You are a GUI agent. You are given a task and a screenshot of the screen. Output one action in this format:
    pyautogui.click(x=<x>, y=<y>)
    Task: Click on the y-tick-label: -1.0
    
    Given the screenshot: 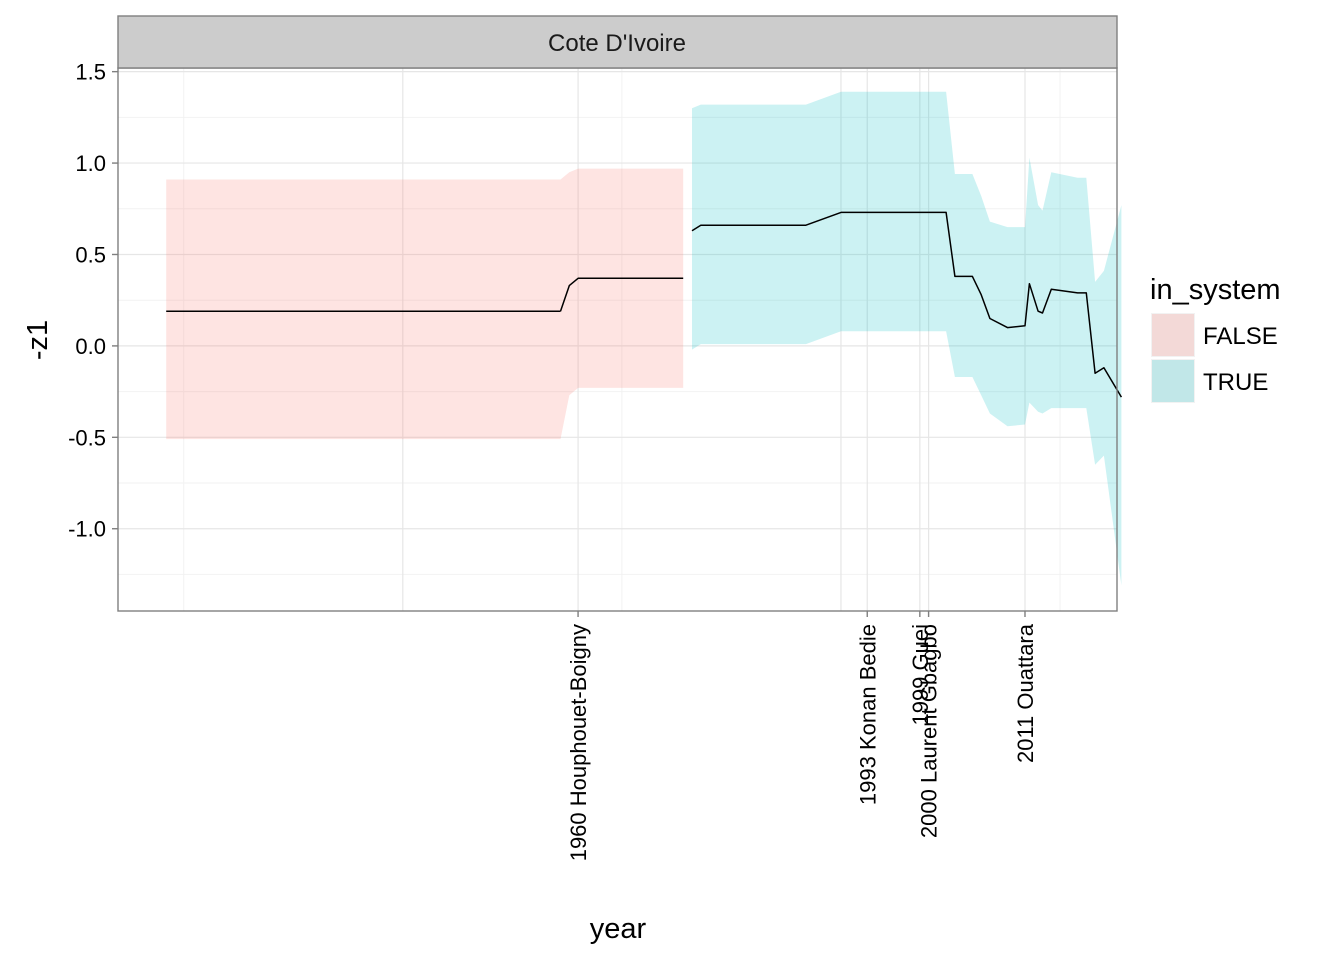 What is the action you would take?
    pyautogui.click(x=87, y=529)
    